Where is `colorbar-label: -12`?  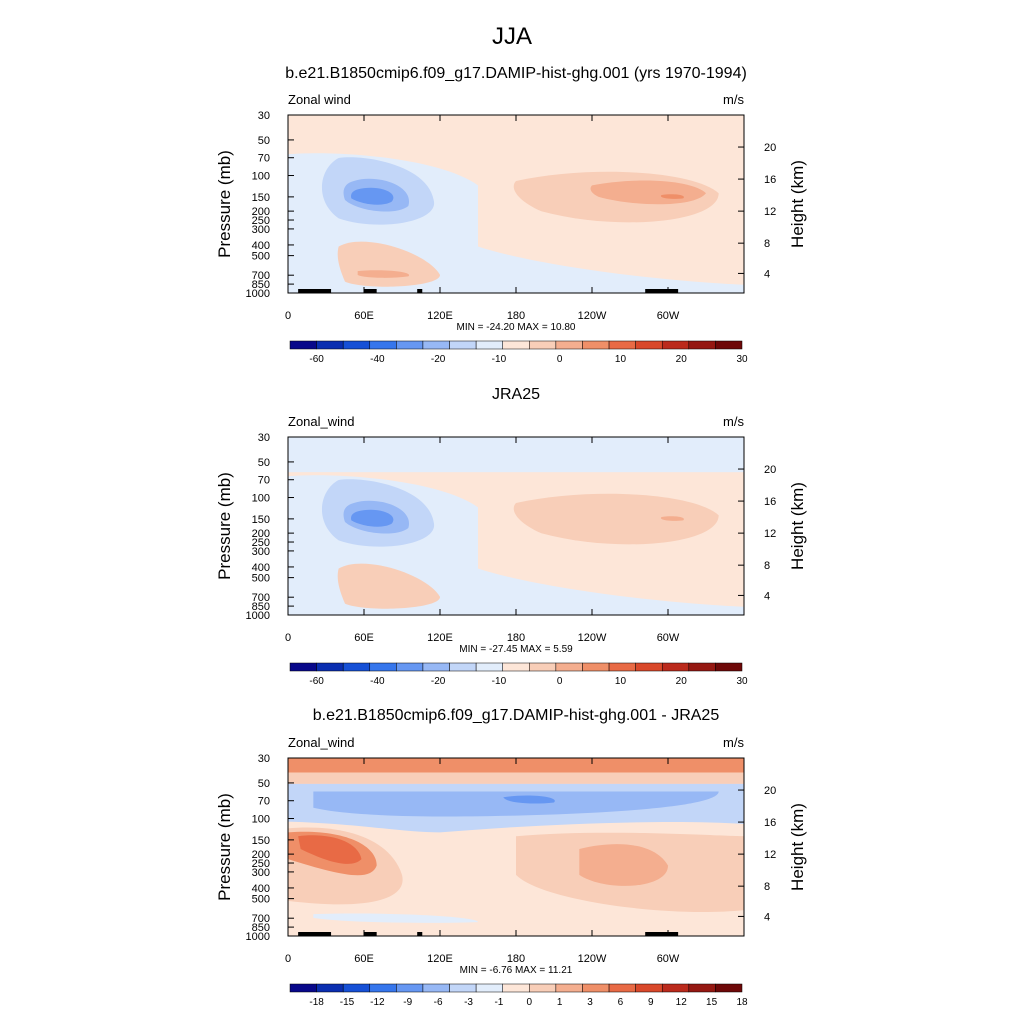
colorbar-label: -12 is located at coordinates (377, 1002).